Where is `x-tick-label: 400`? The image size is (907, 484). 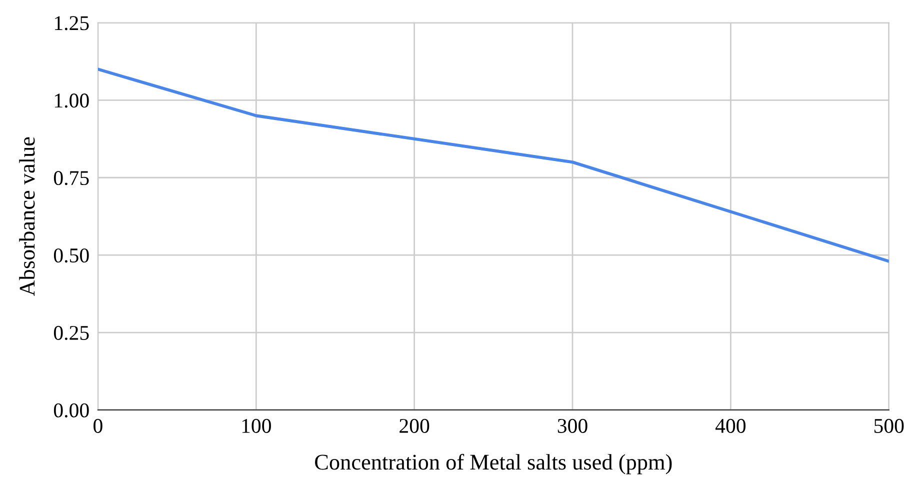 x-tick-label: 400 is located at coordinates (730, 425).